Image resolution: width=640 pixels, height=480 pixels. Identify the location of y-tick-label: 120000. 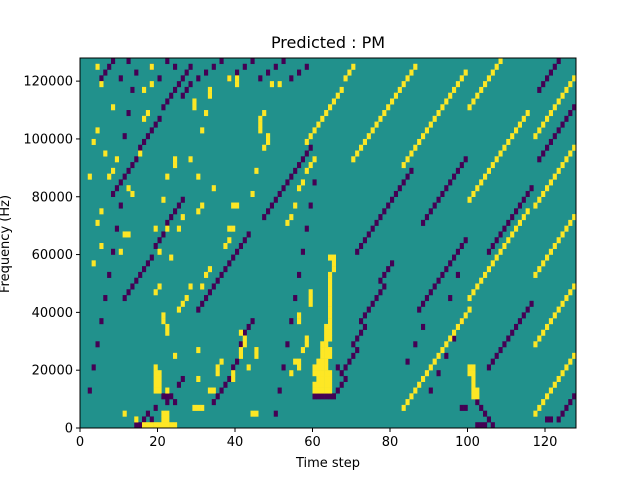
(48, 82).